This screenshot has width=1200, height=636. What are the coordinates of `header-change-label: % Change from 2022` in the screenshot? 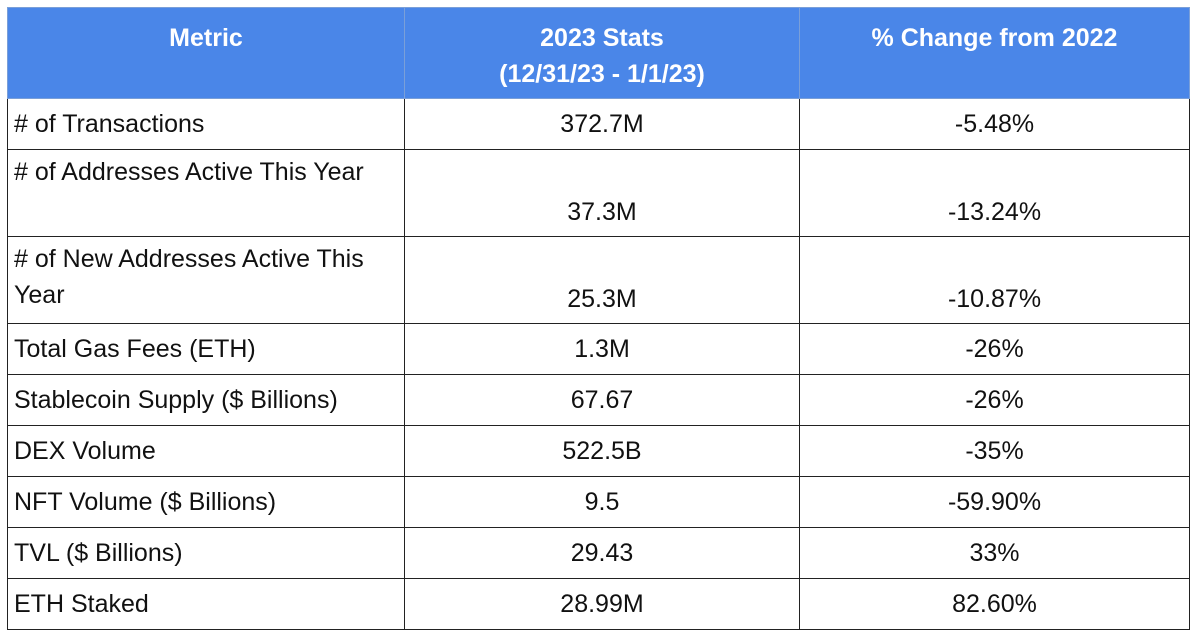 It's located at (994, 38).